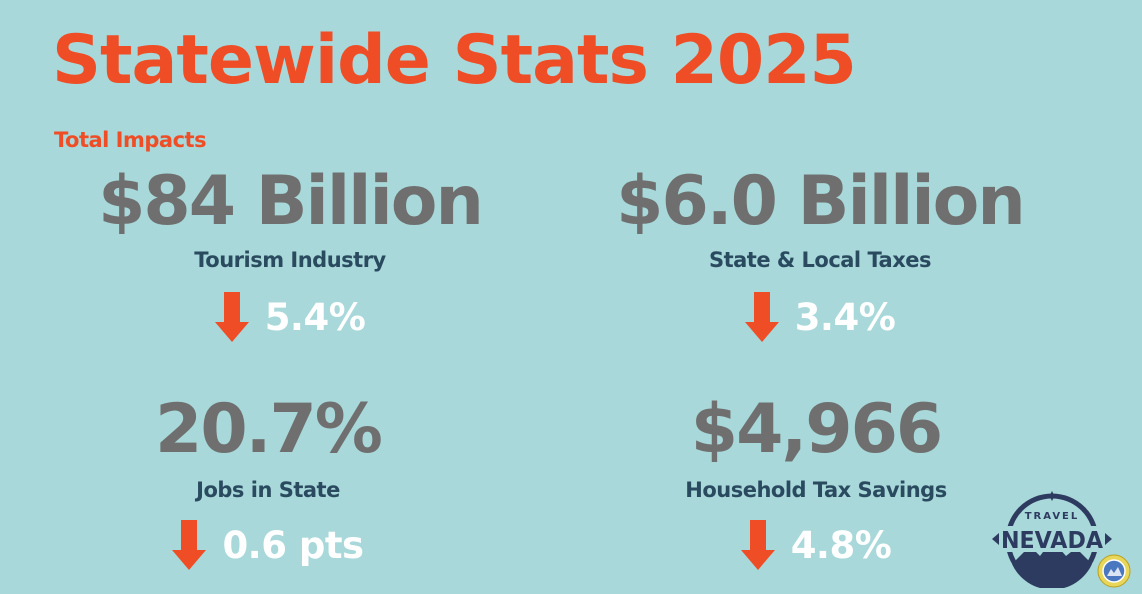 This screenshot has height=594, width=1142. Describe the element at coordinates (1114, 571) in the screenshot. I see `nevada-state-seal-icon` at that location.